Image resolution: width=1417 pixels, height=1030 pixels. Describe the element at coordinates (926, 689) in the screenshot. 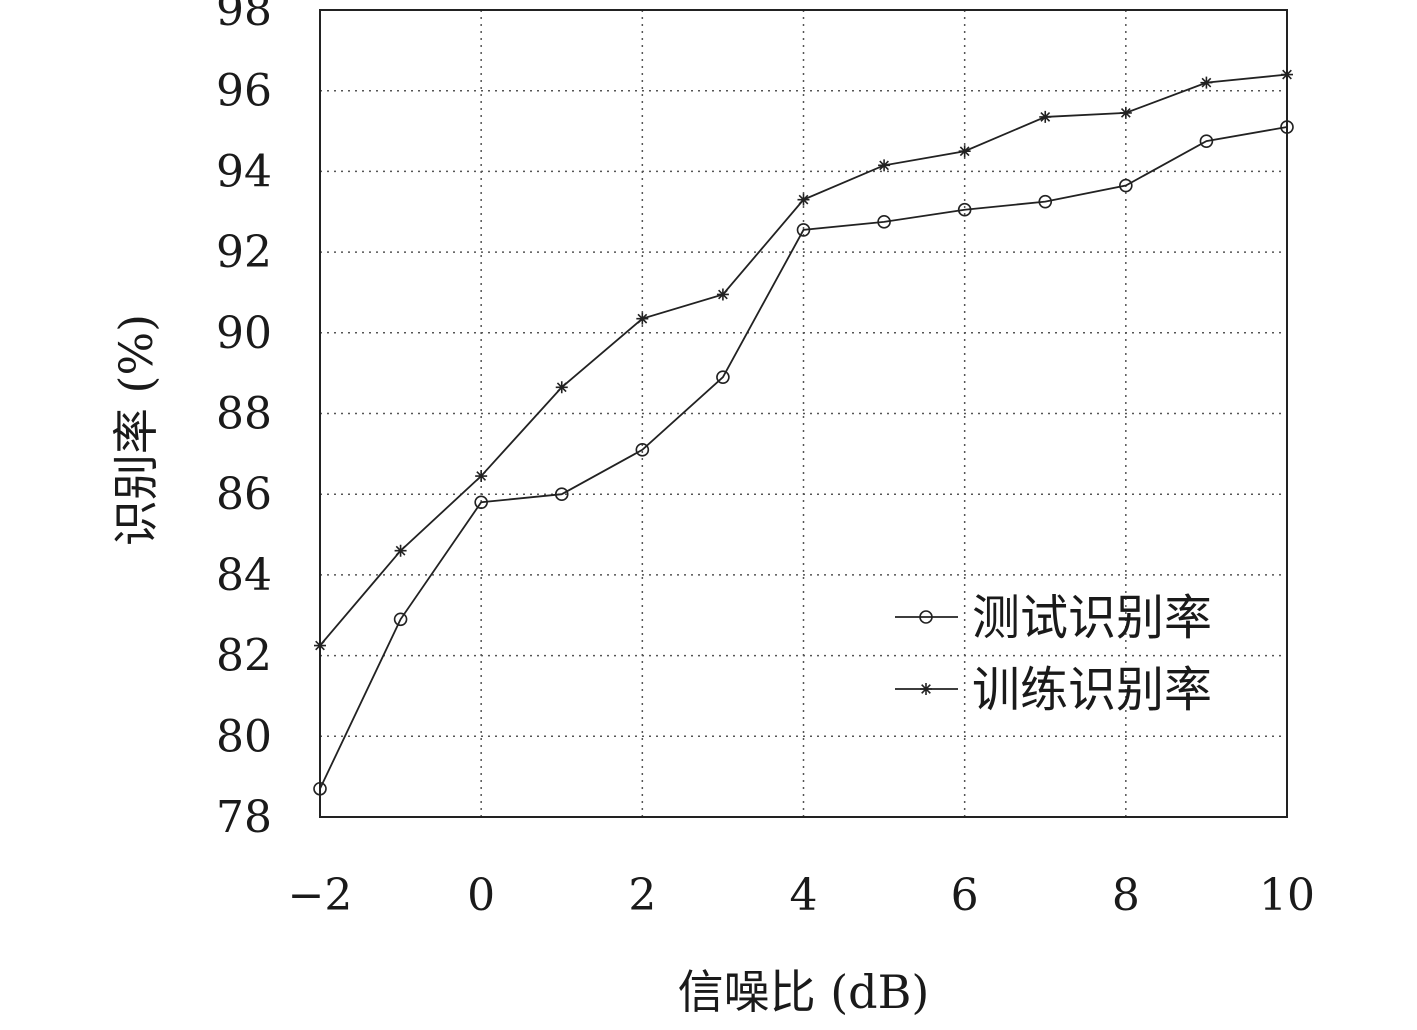

I see `legend-marker-star` at that location.